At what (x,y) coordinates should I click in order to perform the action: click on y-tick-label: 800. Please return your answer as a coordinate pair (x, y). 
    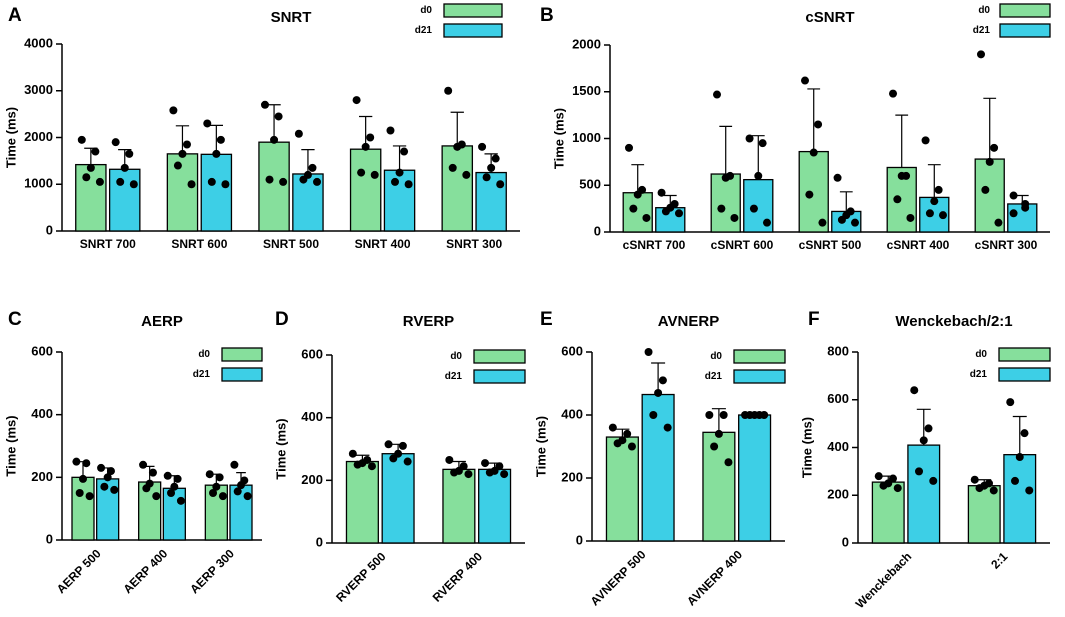
    Looking at the image, I should click on (838, 350).